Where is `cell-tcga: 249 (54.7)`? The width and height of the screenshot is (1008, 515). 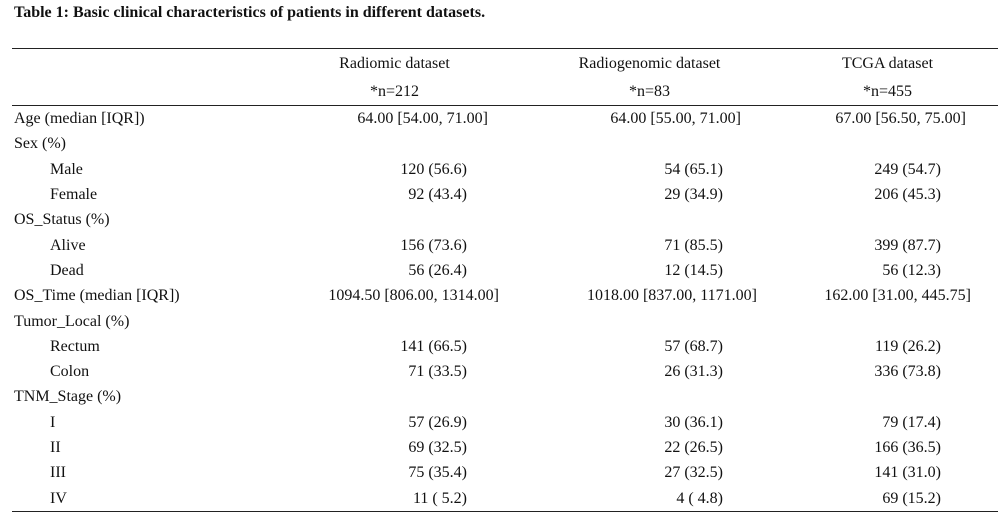 cell-tcga: 249 (54.7) is located at coordinates (907, 169).